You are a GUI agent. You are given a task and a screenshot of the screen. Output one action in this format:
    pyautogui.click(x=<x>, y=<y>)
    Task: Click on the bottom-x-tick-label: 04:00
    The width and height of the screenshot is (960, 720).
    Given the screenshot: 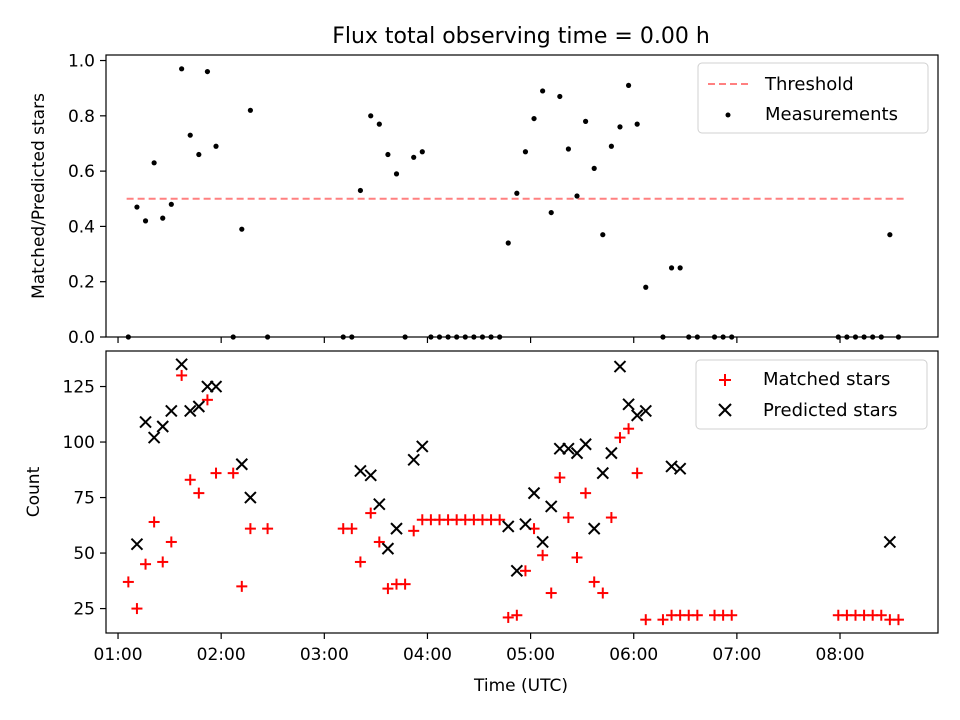 What is the action you would take?
    pyautogui.click(x=427, y=655)
    